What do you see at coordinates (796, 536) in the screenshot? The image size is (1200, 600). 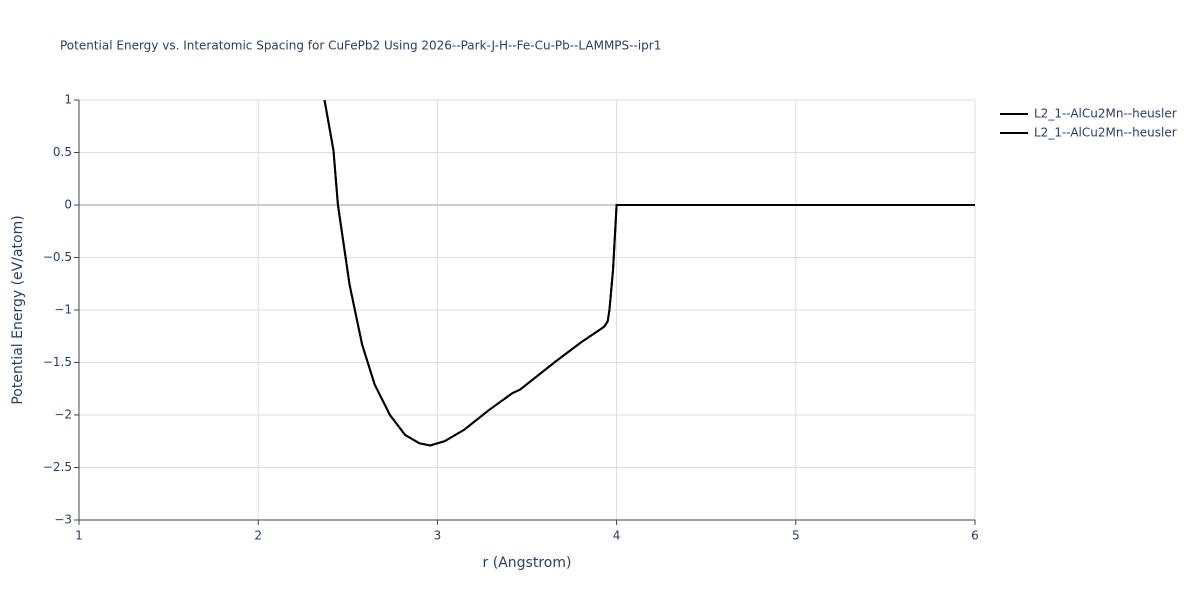 I see `x-tick-label: 5` at bounding box center [796, 536].